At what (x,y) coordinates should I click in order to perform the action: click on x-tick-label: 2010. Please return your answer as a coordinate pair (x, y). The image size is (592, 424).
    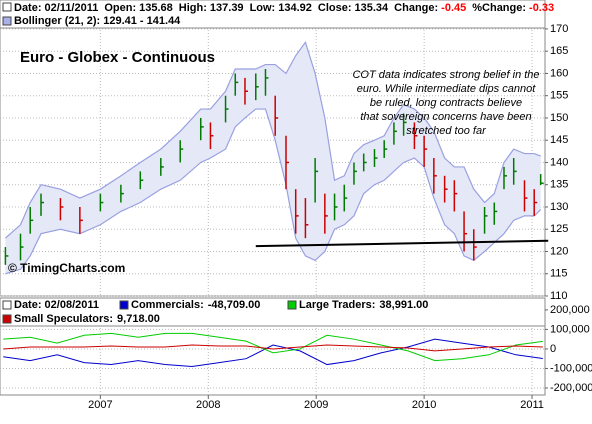
    Looking at the image, I should click on (424, 405).